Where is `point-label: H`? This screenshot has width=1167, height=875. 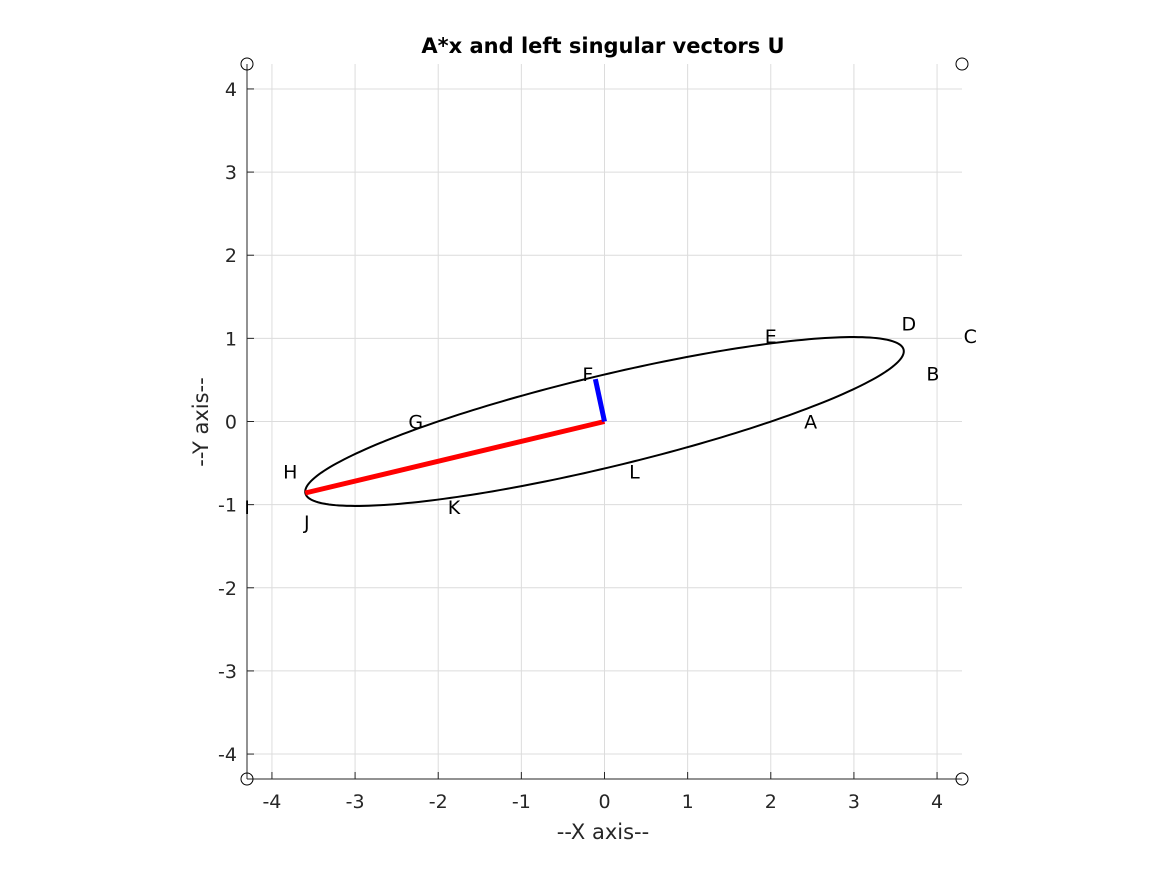
point-label: H is located at coordinates (290, 472).